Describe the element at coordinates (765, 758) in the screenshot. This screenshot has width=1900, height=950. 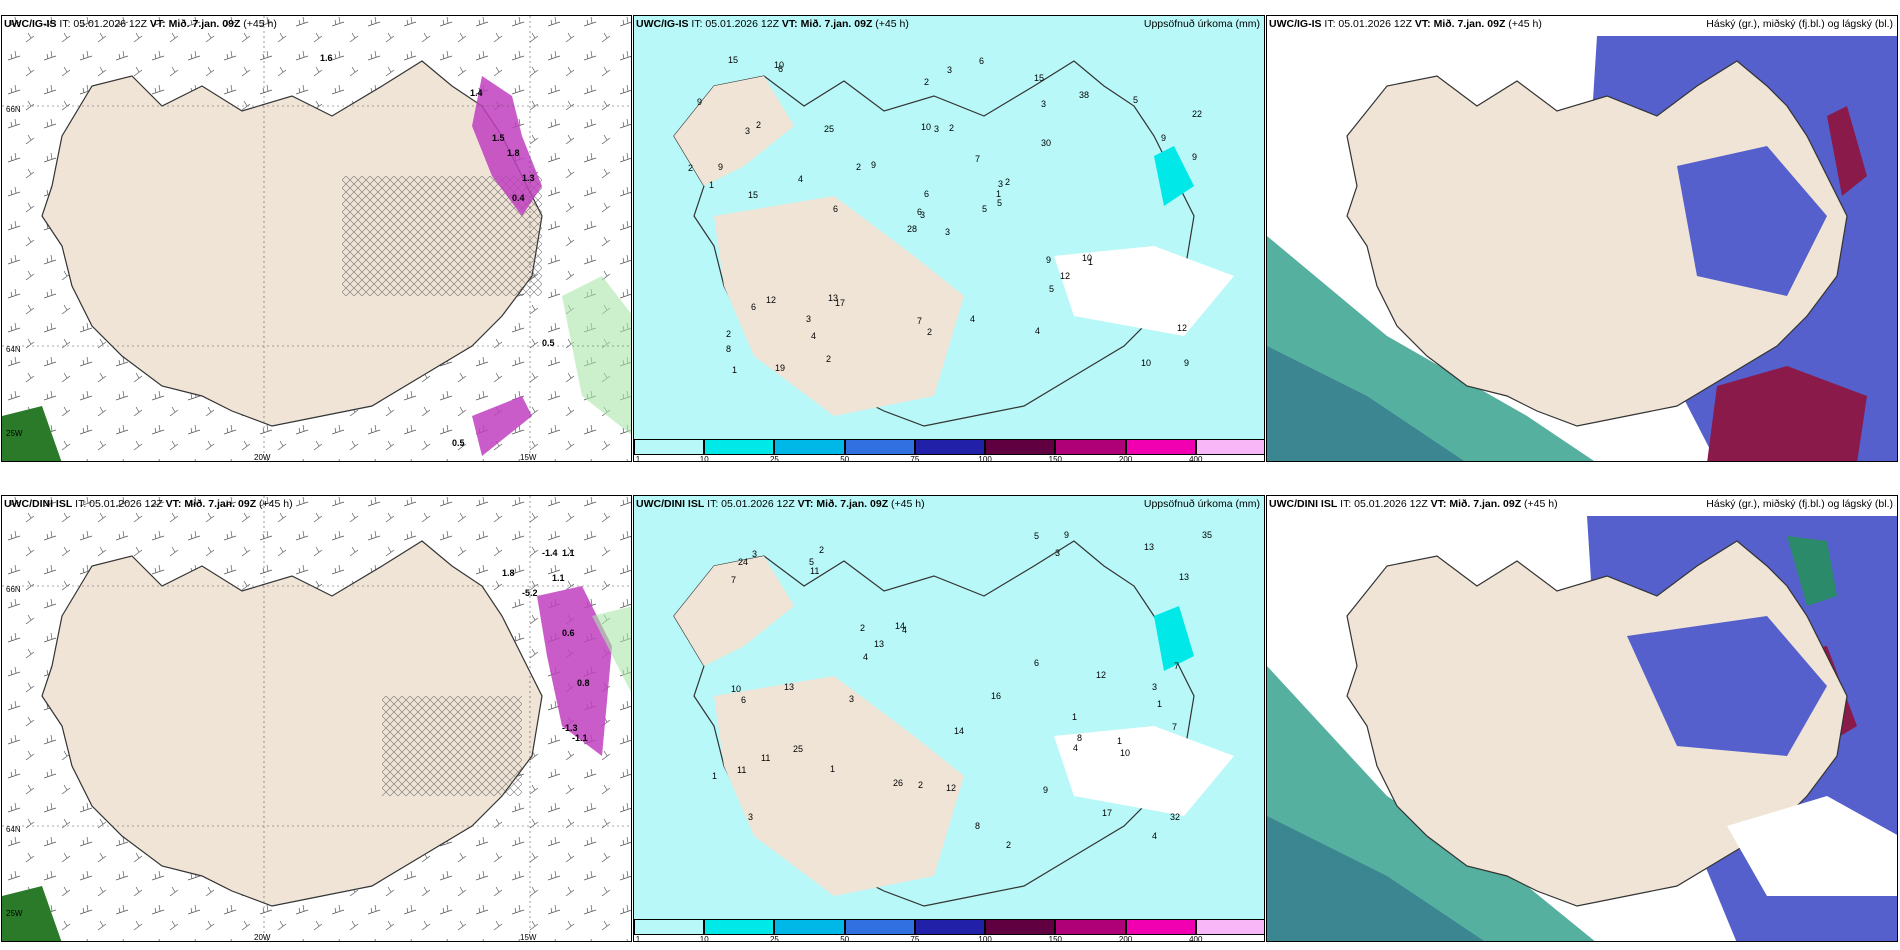
I see `value-label: 11` at that location.